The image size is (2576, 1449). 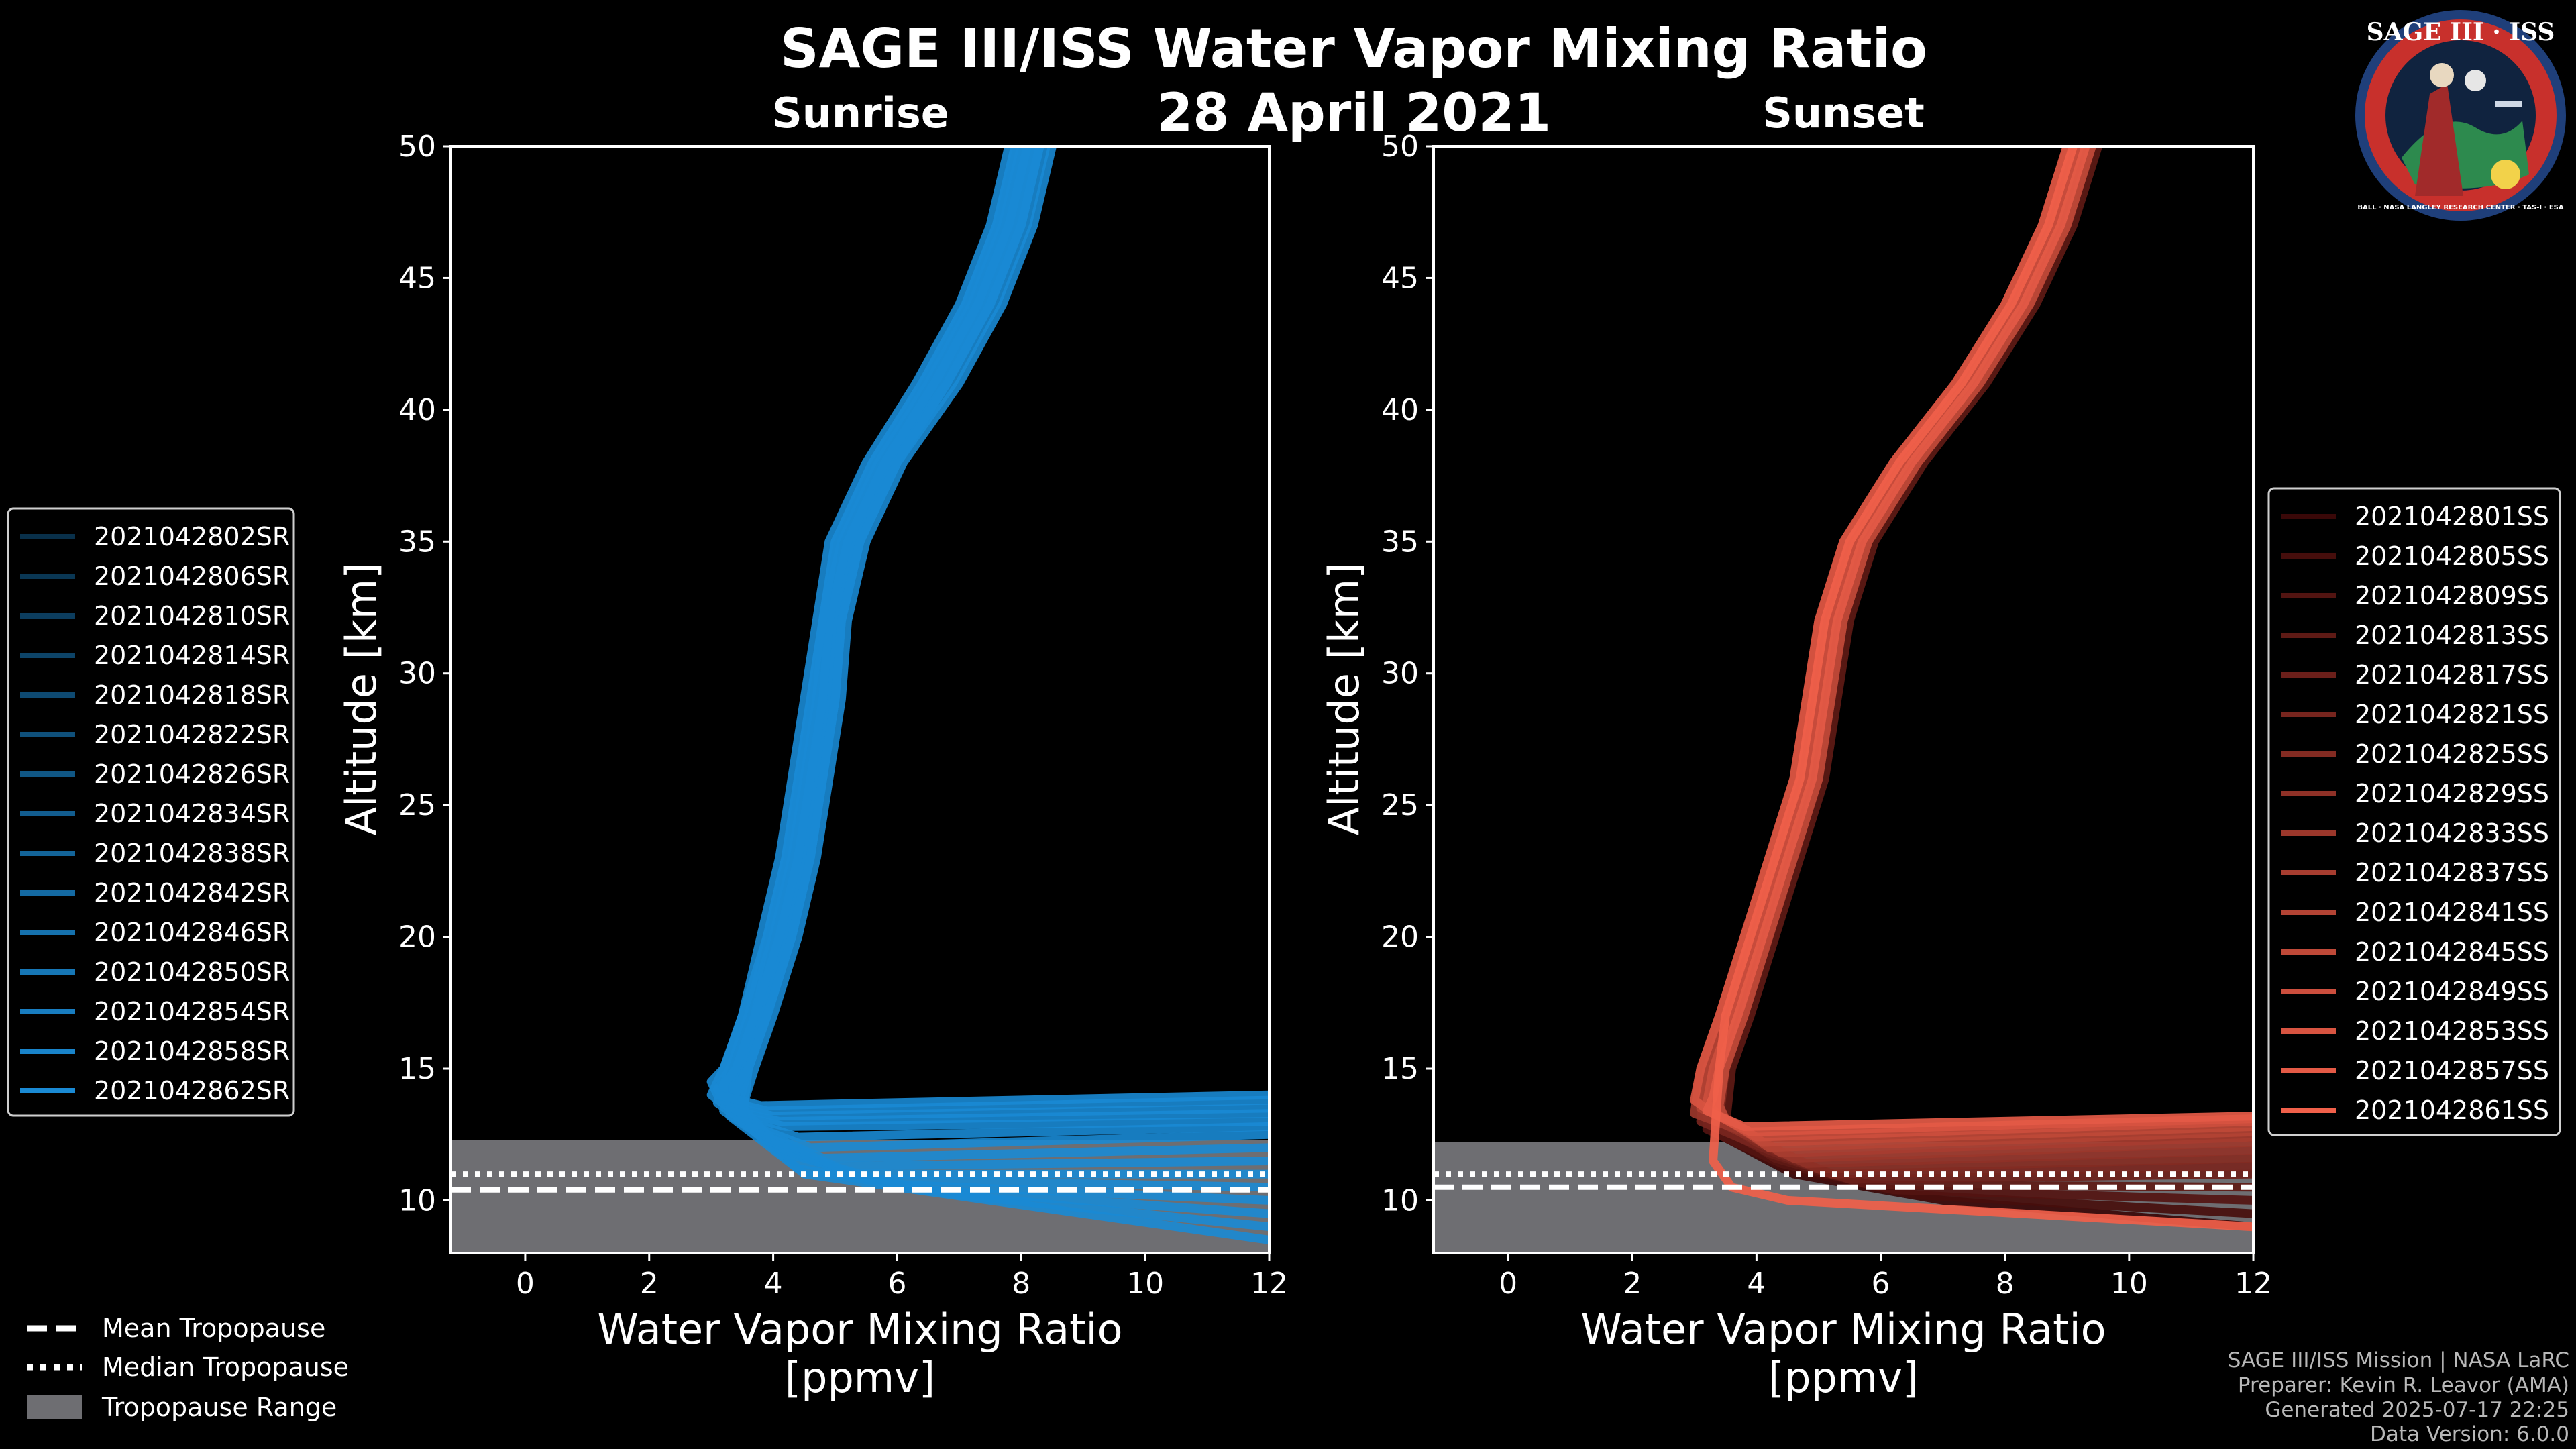 What do you see at coordinates (859, 1353) in the screenshot?
I see `sunrise-xlabel: Water Vapor Mixing Ratio [ppmv]` at bounding box center [859, 1353].